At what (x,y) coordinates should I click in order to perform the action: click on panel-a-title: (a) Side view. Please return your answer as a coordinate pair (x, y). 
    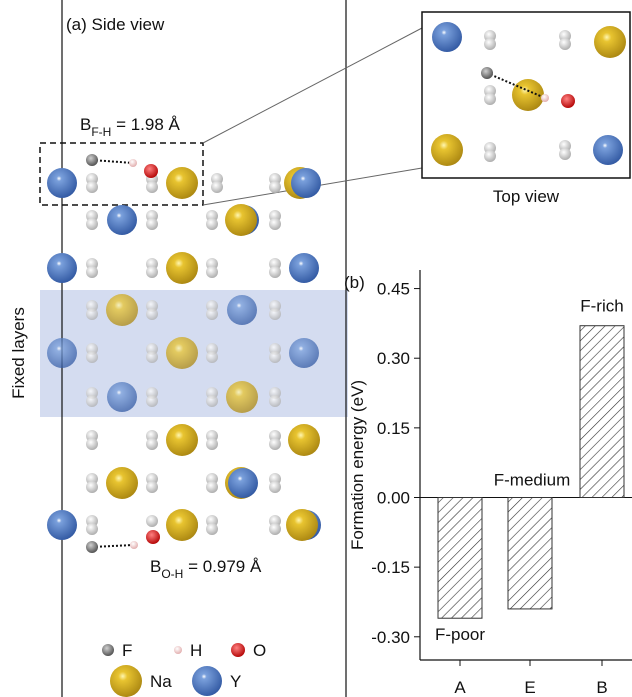
    Looking at the image, I should click on (115, 24).